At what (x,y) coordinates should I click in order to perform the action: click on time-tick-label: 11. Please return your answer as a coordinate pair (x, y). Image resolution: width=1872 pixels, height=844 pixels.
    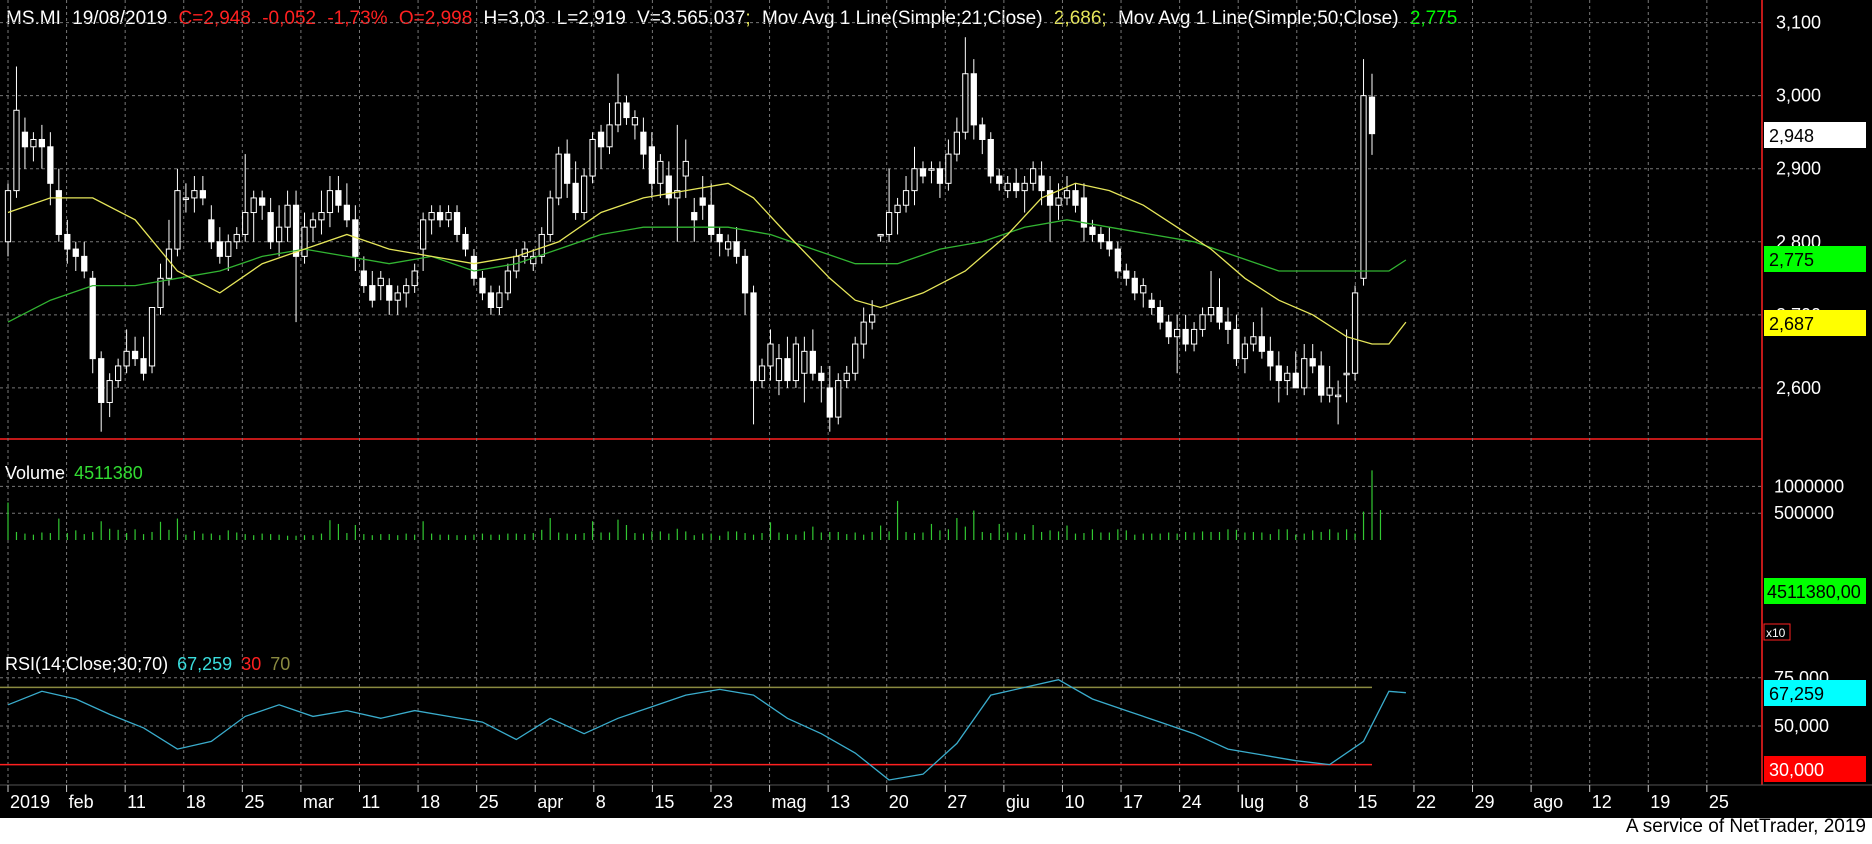
    Looking at the image, I should click on (136, 802).